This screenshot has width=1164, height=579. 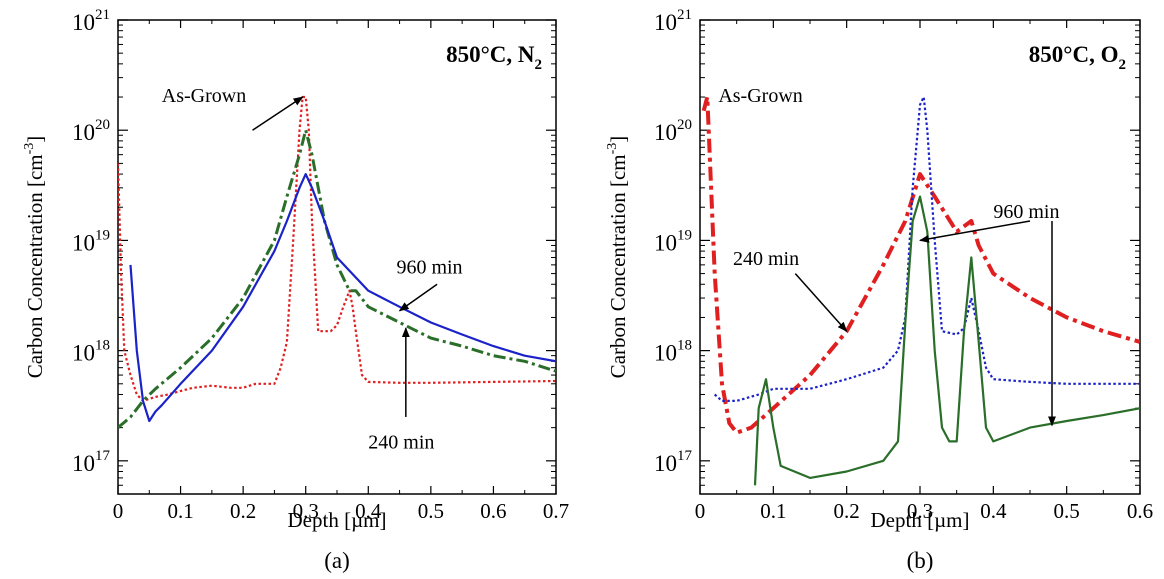 What do you see at coordinates (243, 511) in the screenshot?
I see `panel-a-x-tick-label: 0.2` at bounding box center [243, 511].